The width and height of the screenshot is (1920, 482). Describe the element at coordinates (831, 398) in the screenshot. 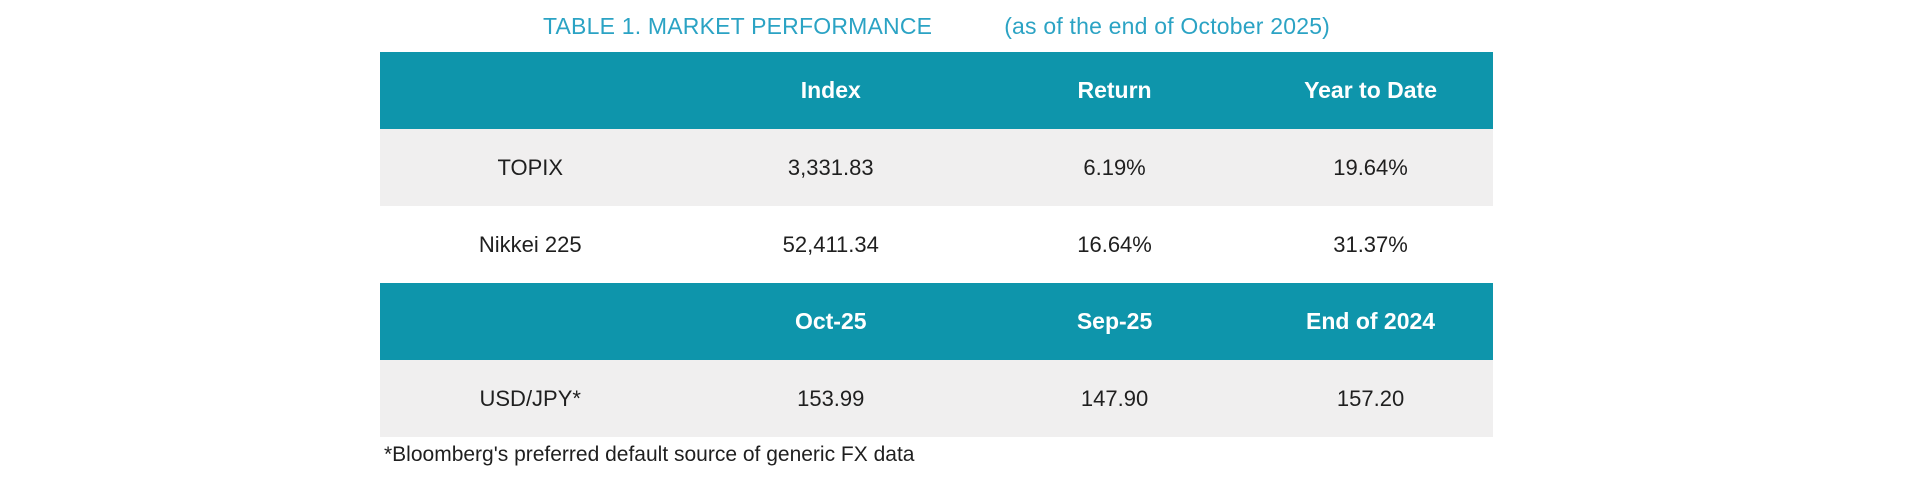

I see `usdjpy-oct-value: 153.99` at that location.